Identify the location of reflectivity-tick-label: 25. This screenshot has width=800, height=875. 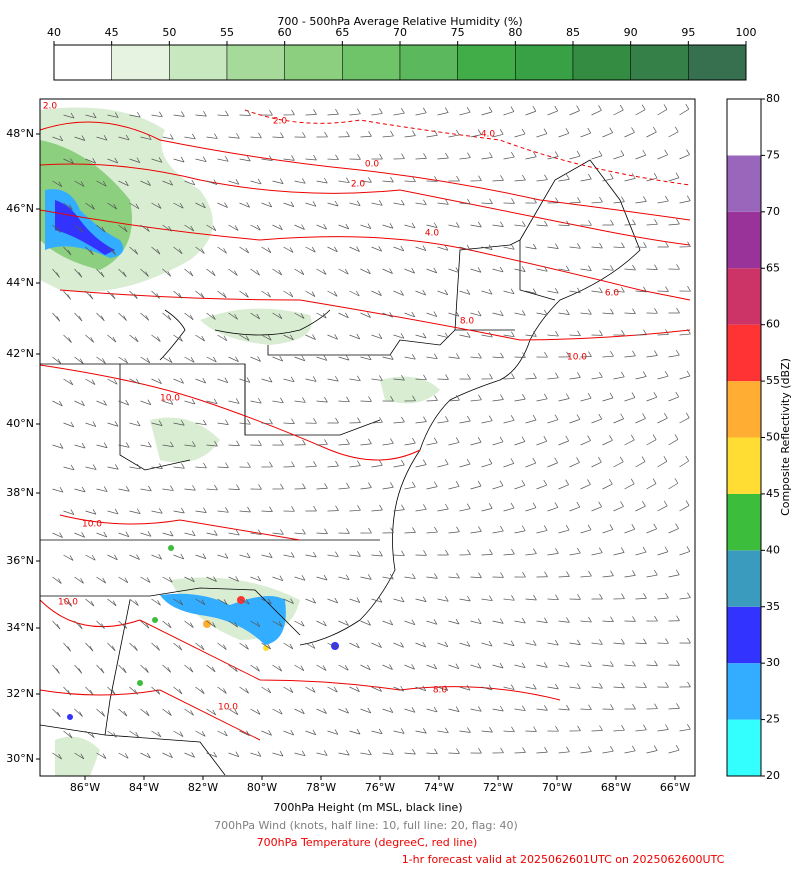
(773, 719).